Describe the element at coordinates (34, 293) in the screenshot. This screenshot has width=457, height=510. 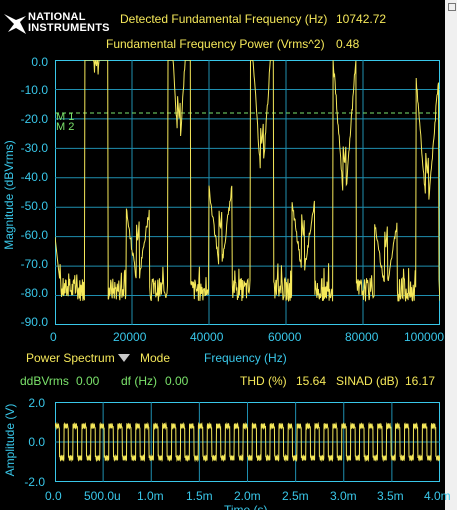
I see `y-tick: -80.0` at that location.